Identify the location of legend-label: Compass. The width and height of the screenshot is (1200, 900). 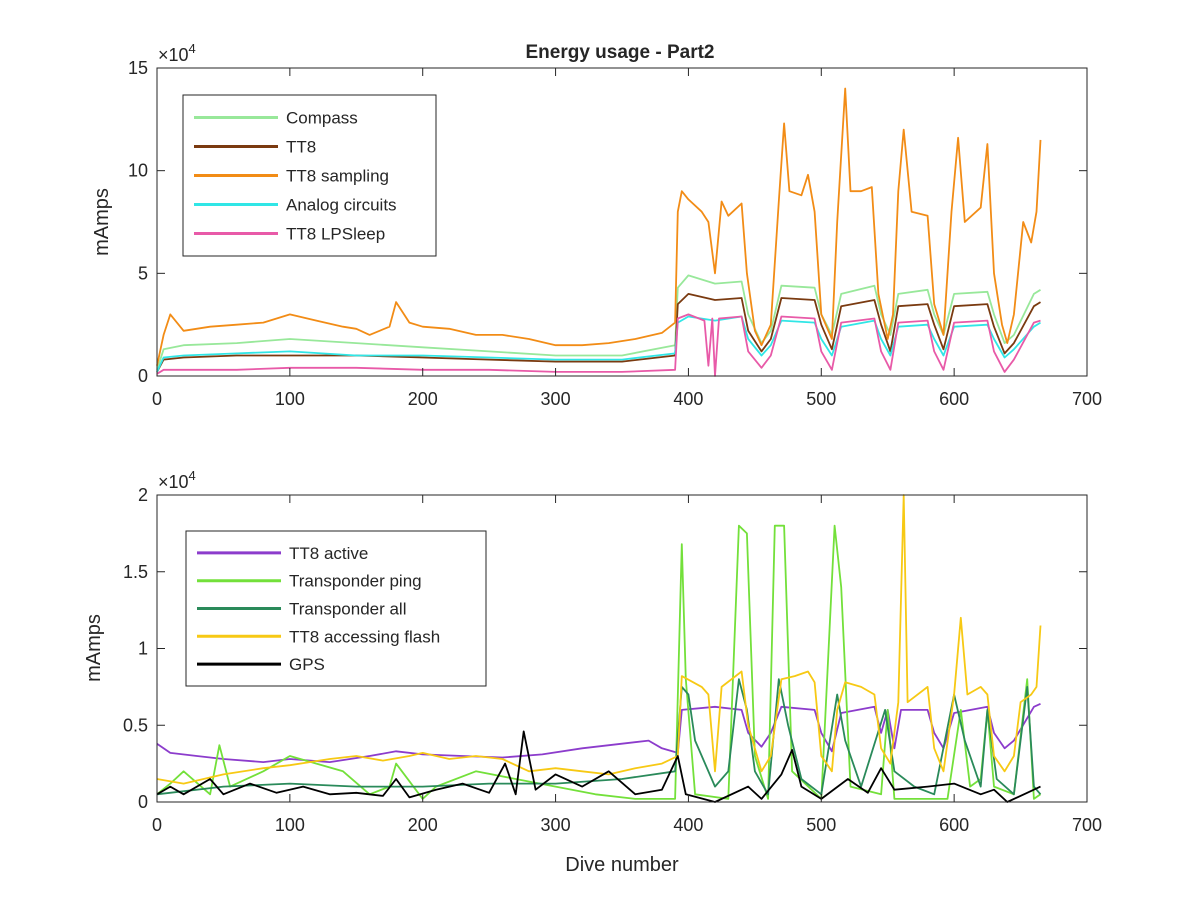
(322, 118).